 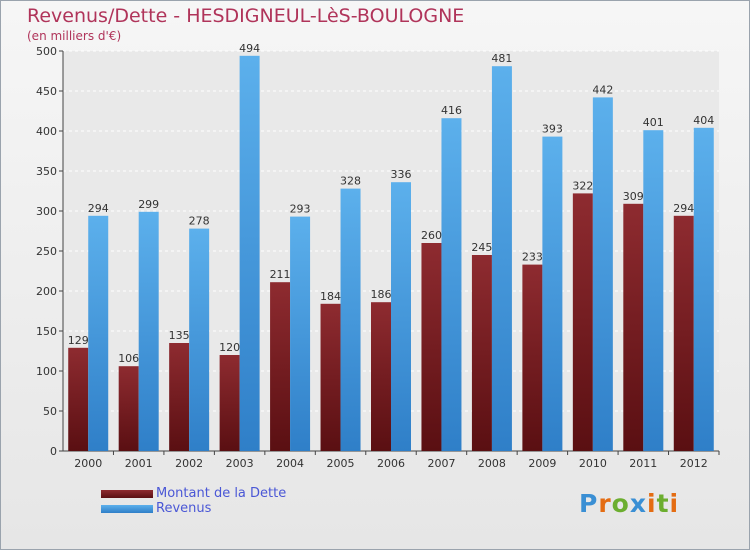 I want to click on x-tick-label-2009: 2009, so click(x=542, y=463).